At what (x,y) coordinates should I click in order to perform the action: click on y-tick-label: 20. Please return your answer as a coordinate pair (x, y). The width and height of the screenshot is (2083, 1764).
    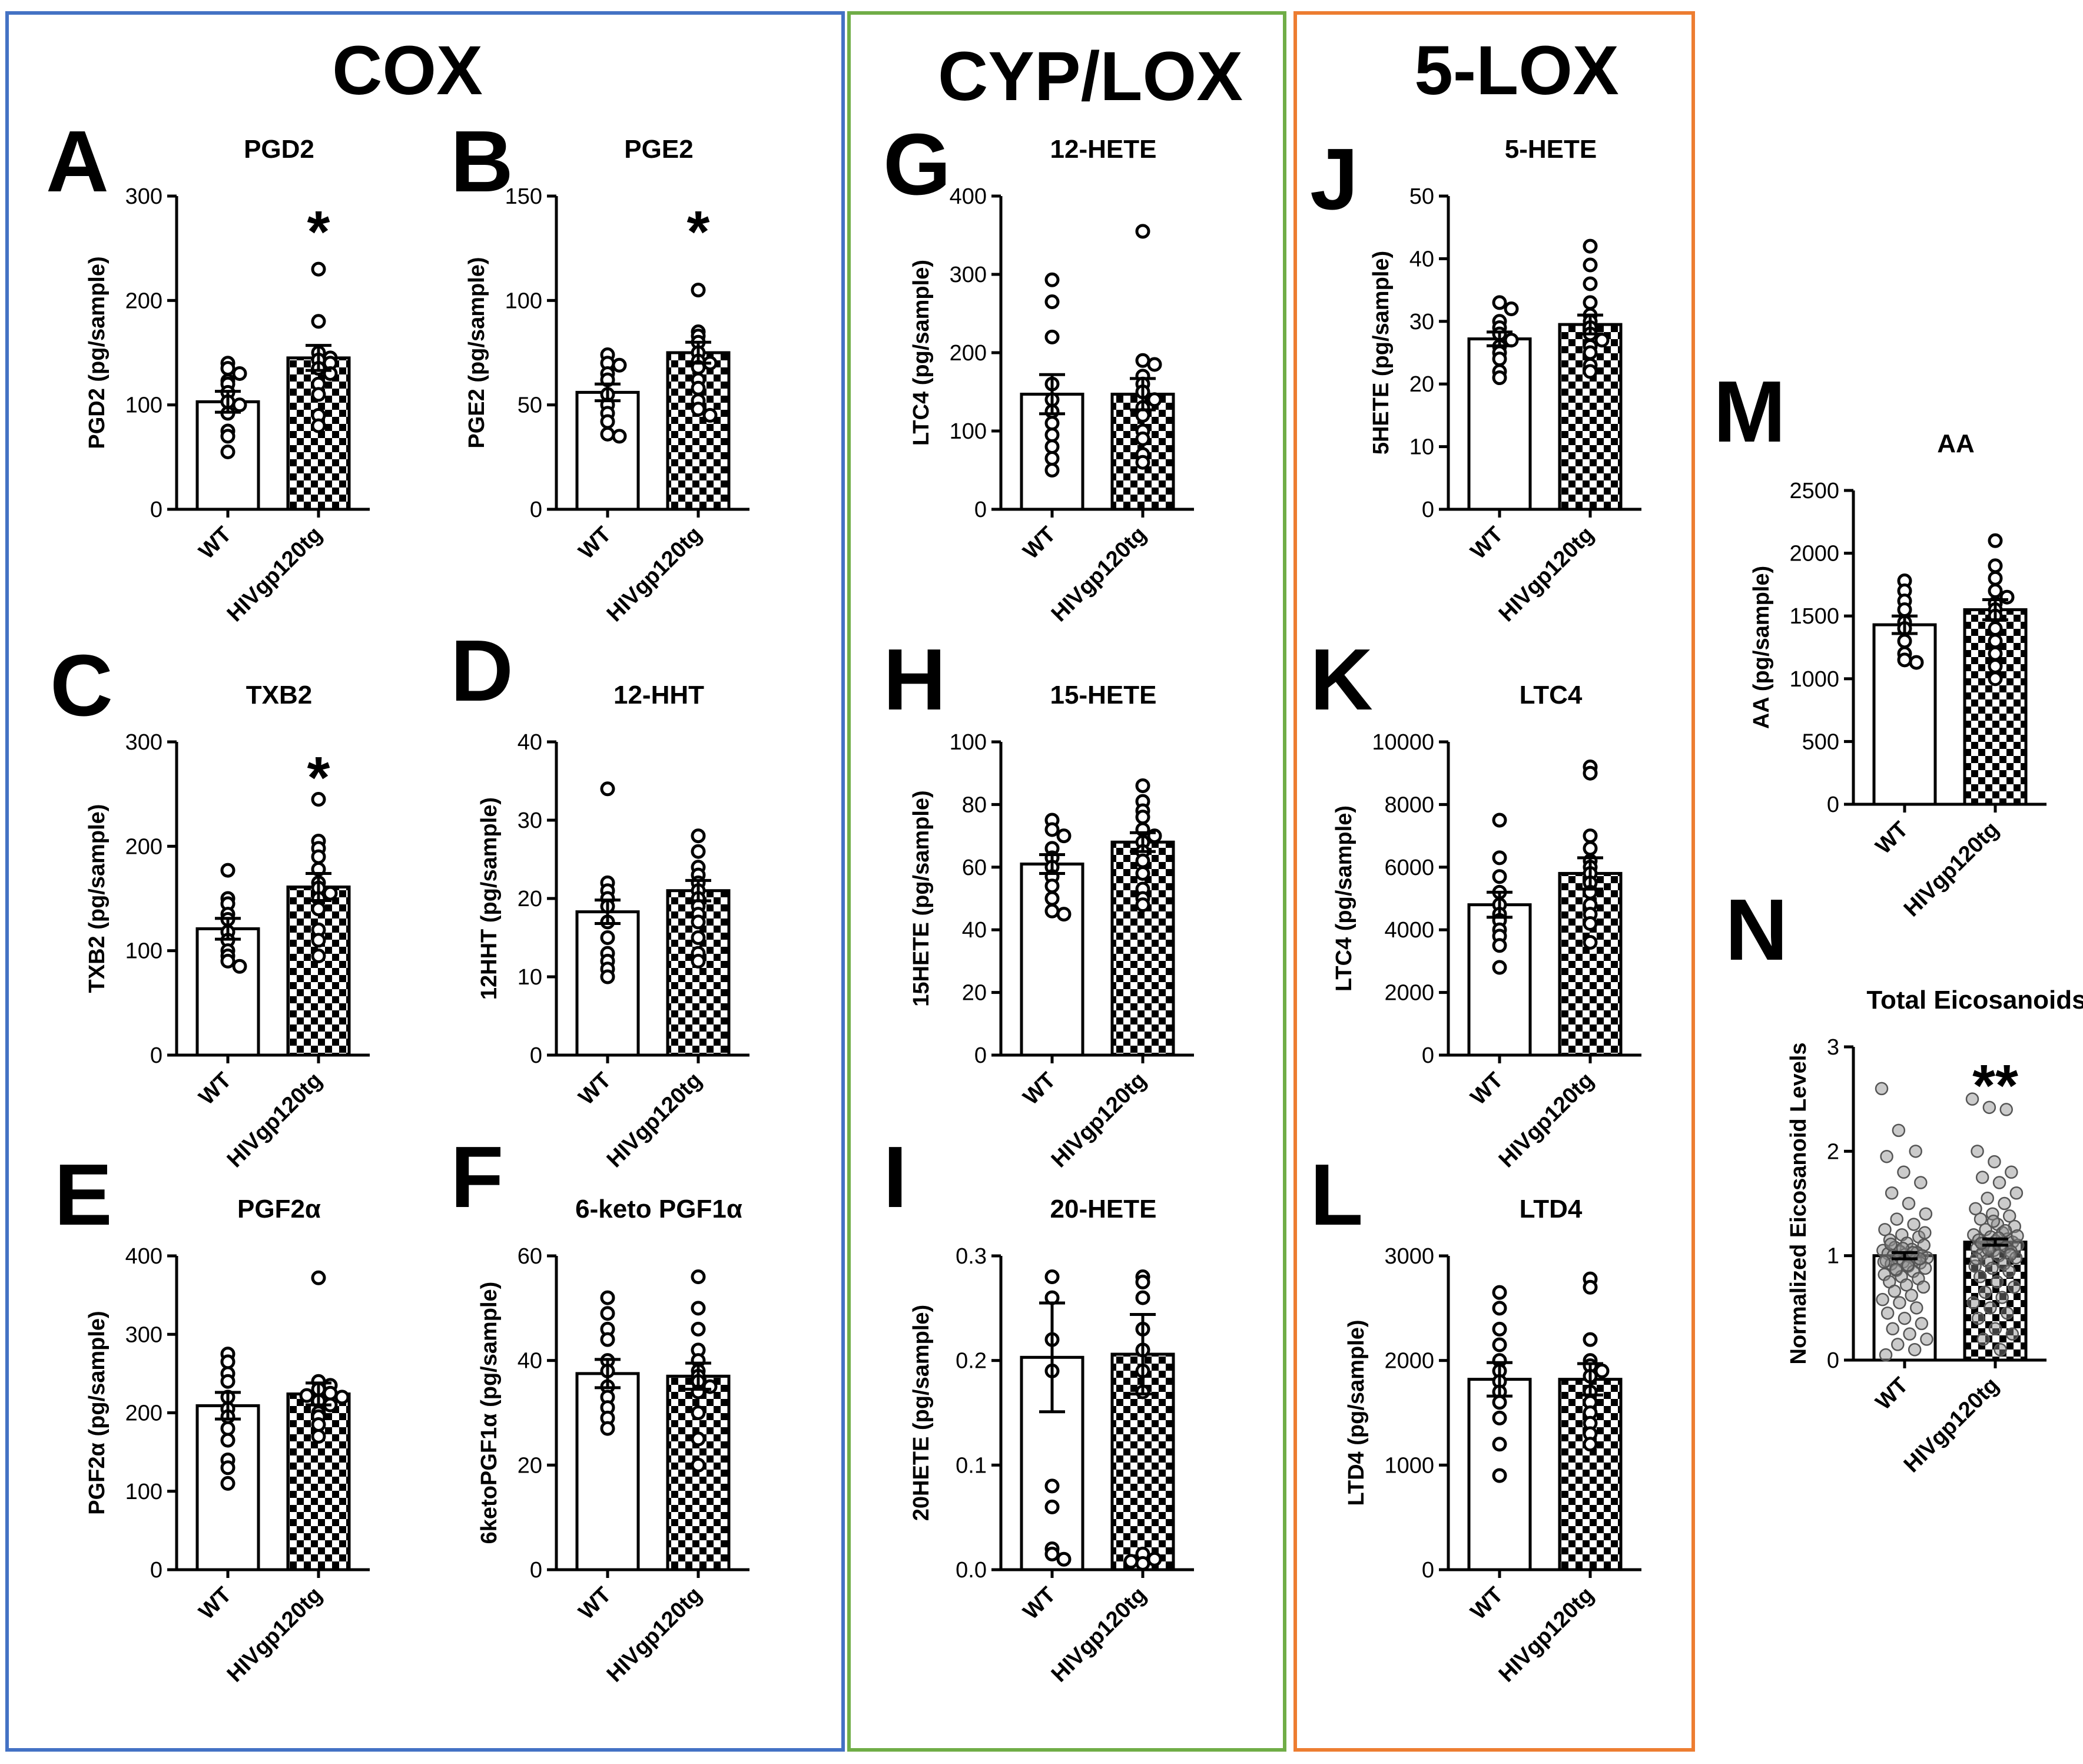
    Looking at the image, I should click on (974, 993).